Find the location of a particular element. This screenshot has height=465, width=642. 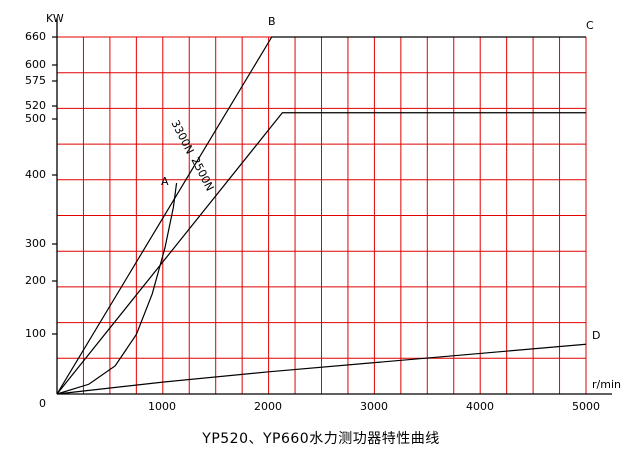

y-tick-500: 500 is located at coordinates (35, 118).